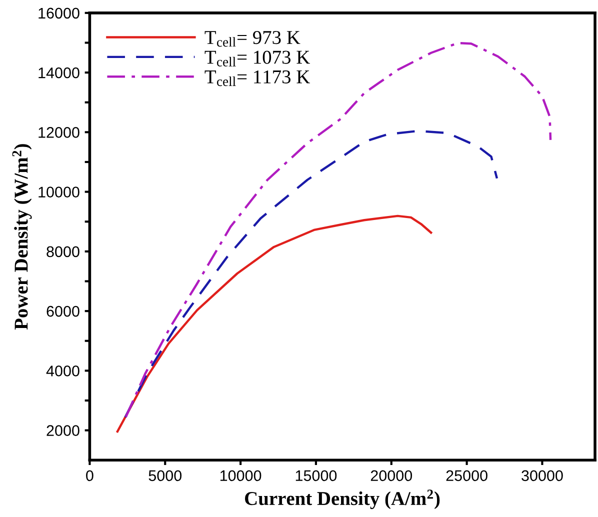 The image size is (598, 517). What do you see at coordinates (165, 476) in the screenshot?
I see `x-tick-label: 5000` at bounding box center [165, 476].